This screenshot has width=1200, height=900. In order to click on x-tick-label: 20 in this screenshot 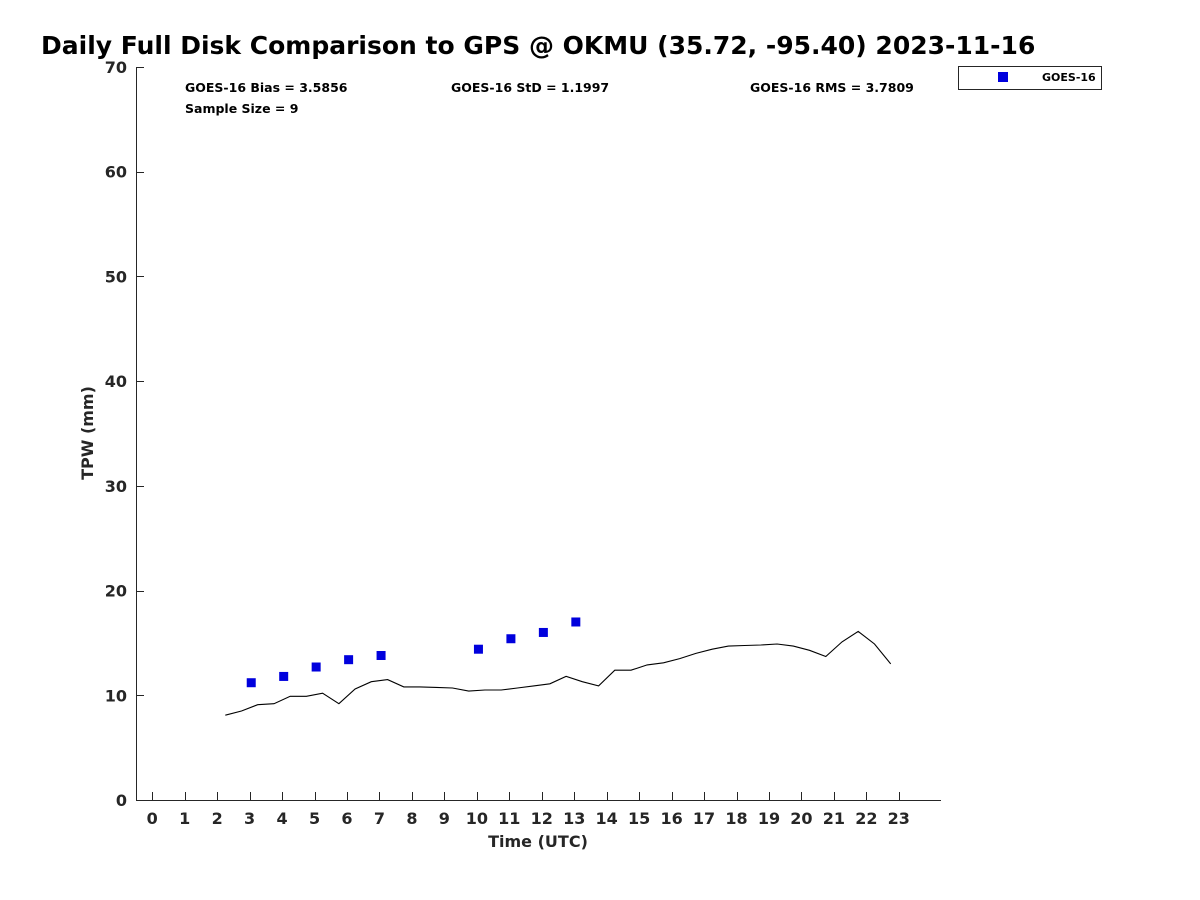, I will do `click(801, 818)`.